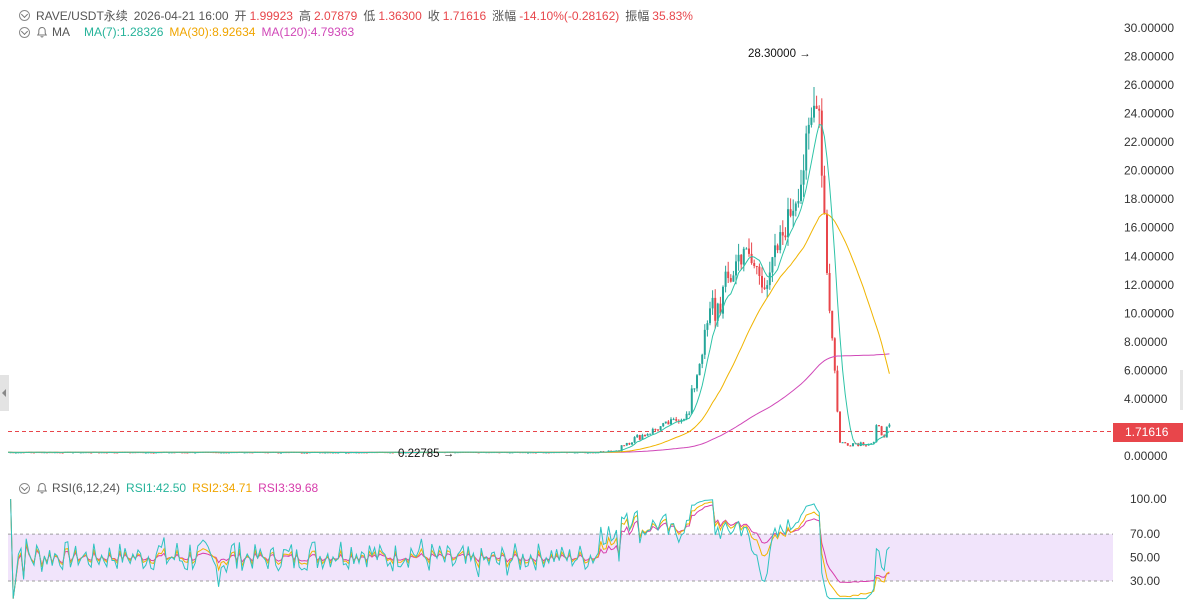  Describe the element at coordinates (1181, 390) in the screenshot. I see `right-scroll-handle` at that location.